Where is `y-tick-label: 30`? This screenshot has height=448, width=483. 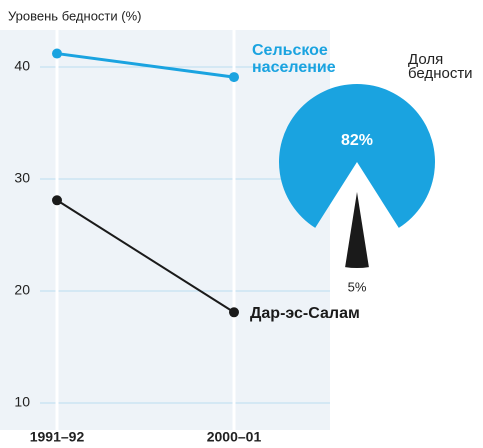
y-tick-label: 30 is located at coordinates (22, 178).